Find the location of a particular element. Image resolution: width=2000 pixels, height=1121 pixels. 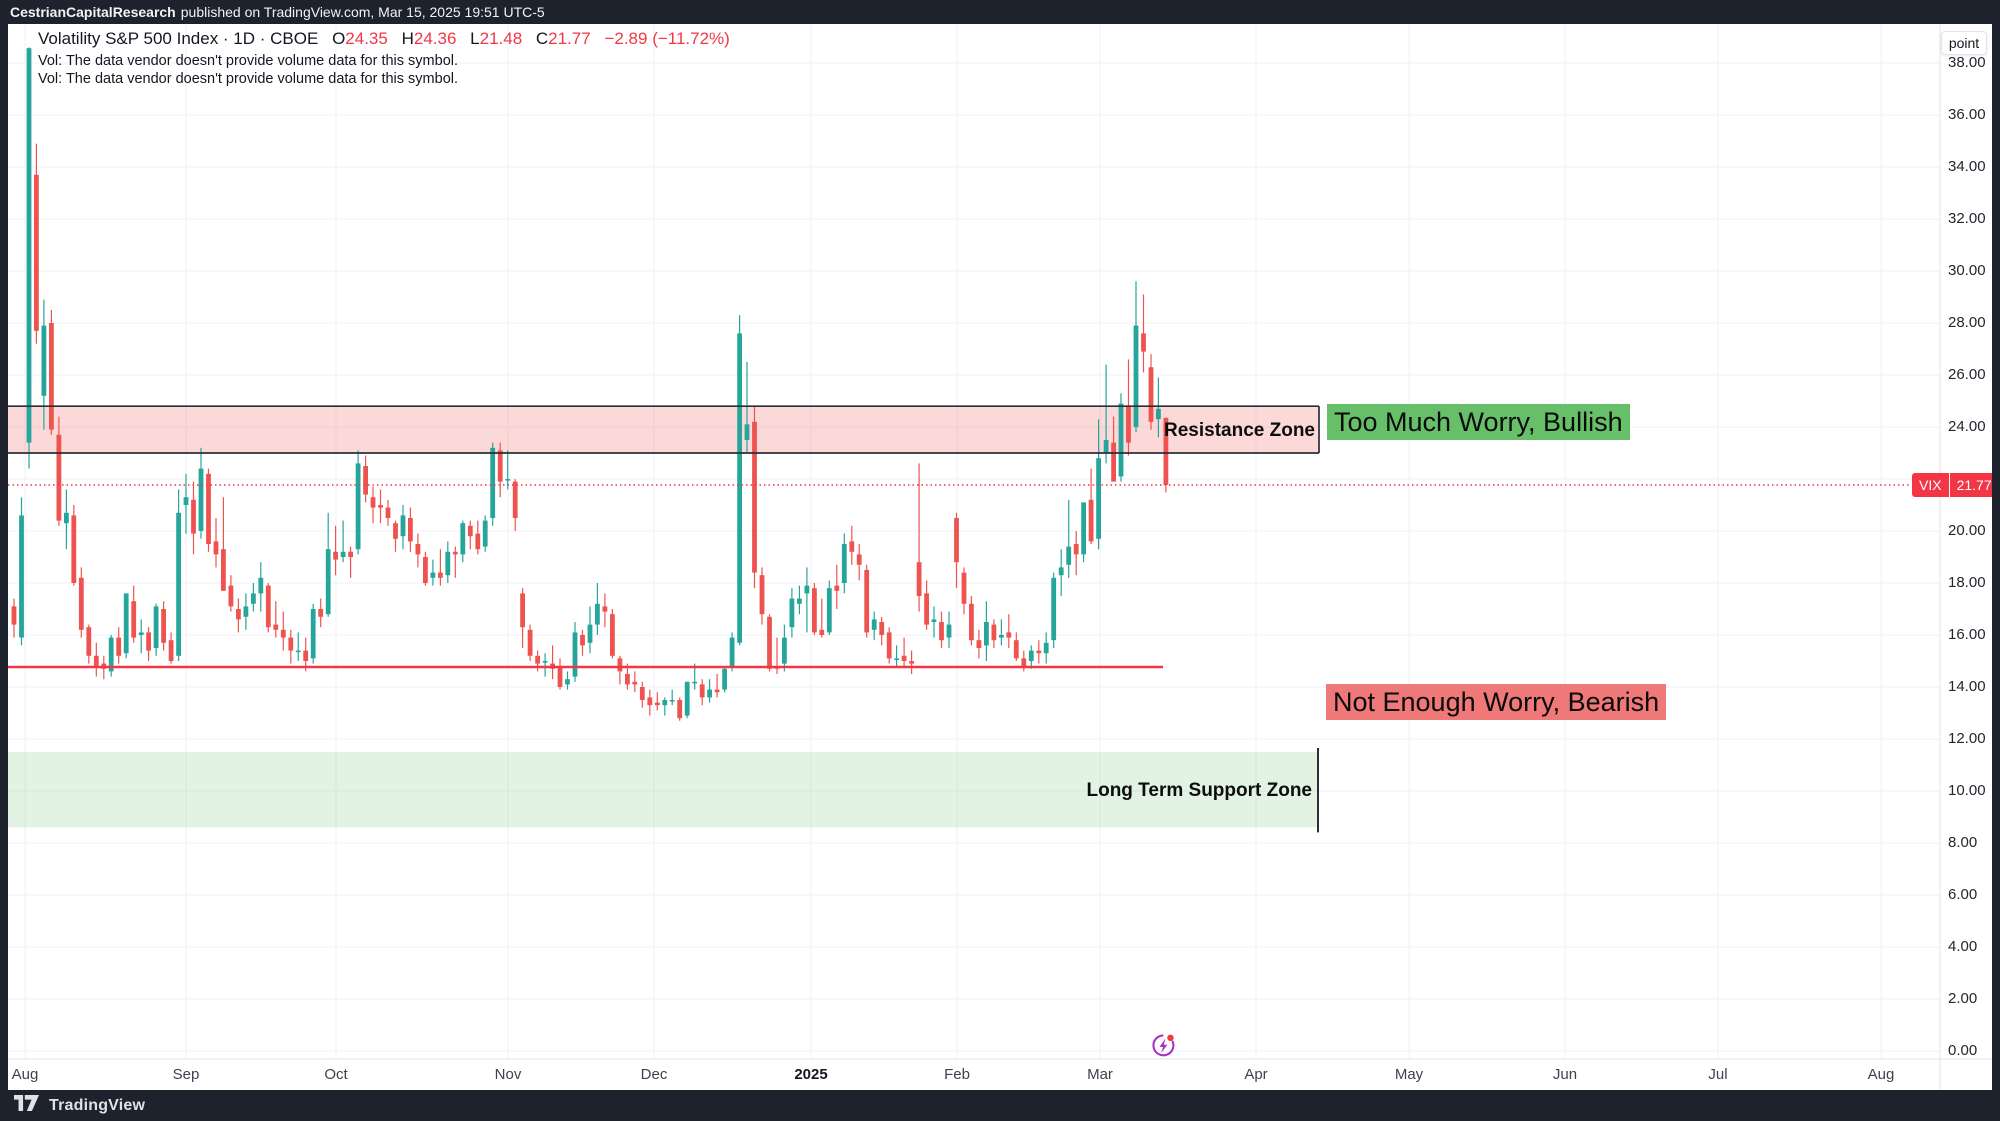

time-axis-label: Sep is located at coordinates (186, 1074).